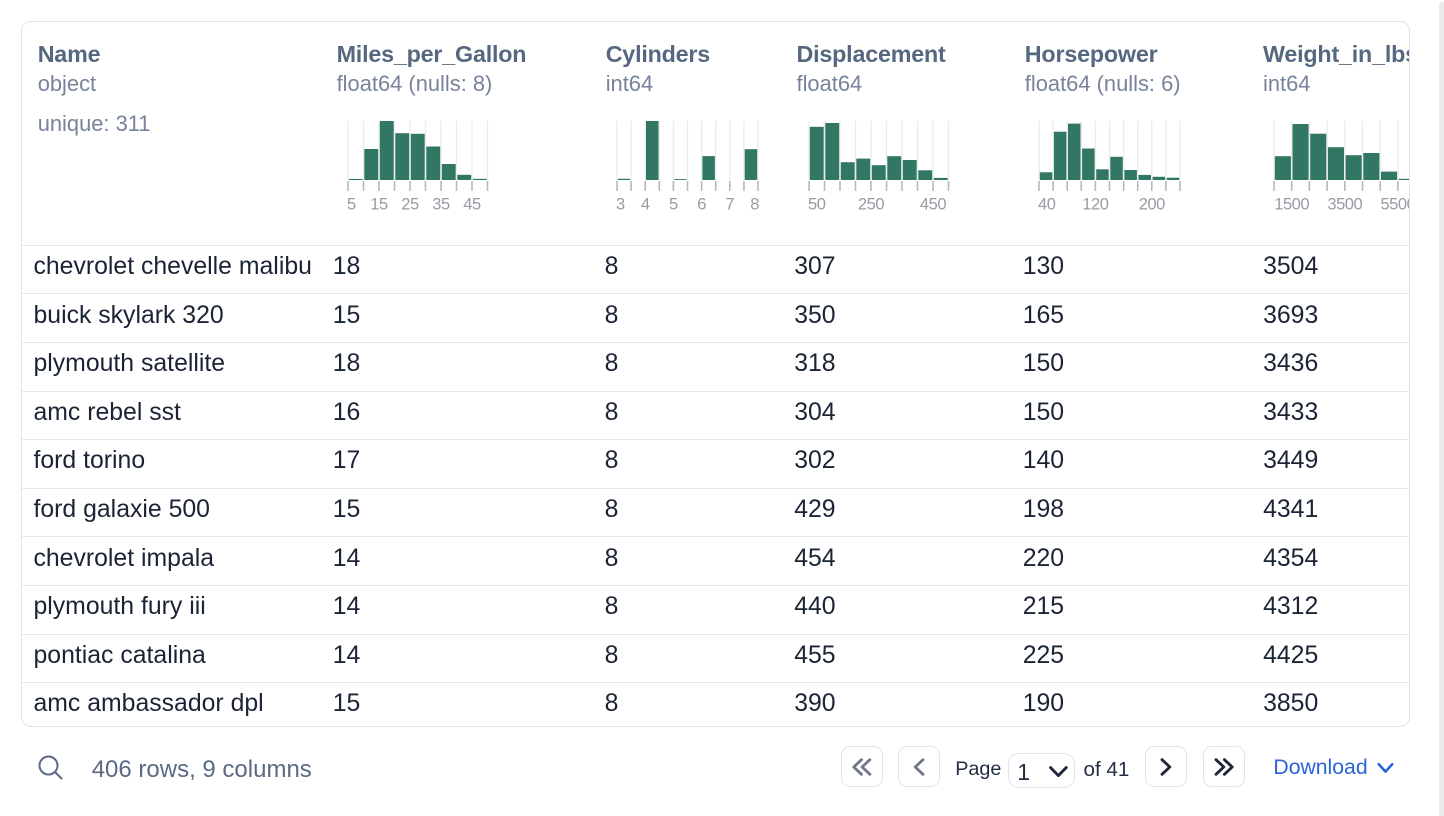  I want to click on svg-text: 250, so click(871, 204).